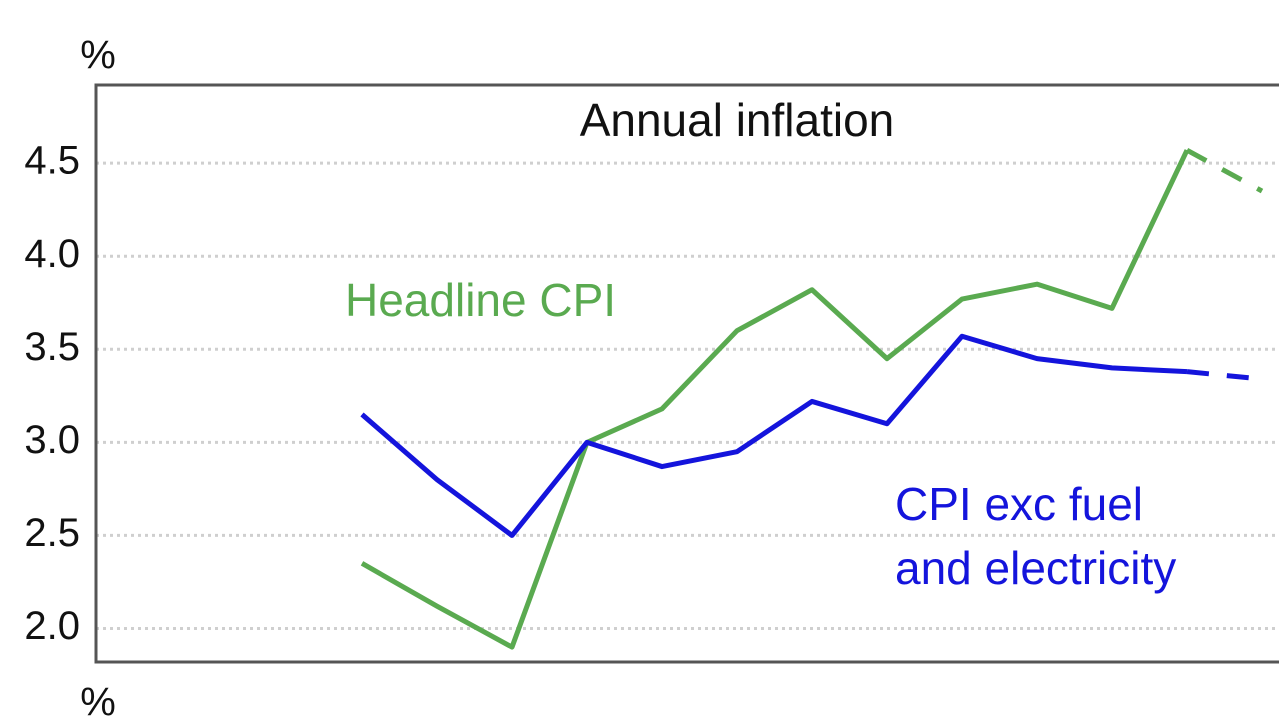 The width and height of the screenshot is (1279, 720). Describe the element at coordinates (1035, 568) in the screenshot. I see `series-label-line: and electricity` at that location.